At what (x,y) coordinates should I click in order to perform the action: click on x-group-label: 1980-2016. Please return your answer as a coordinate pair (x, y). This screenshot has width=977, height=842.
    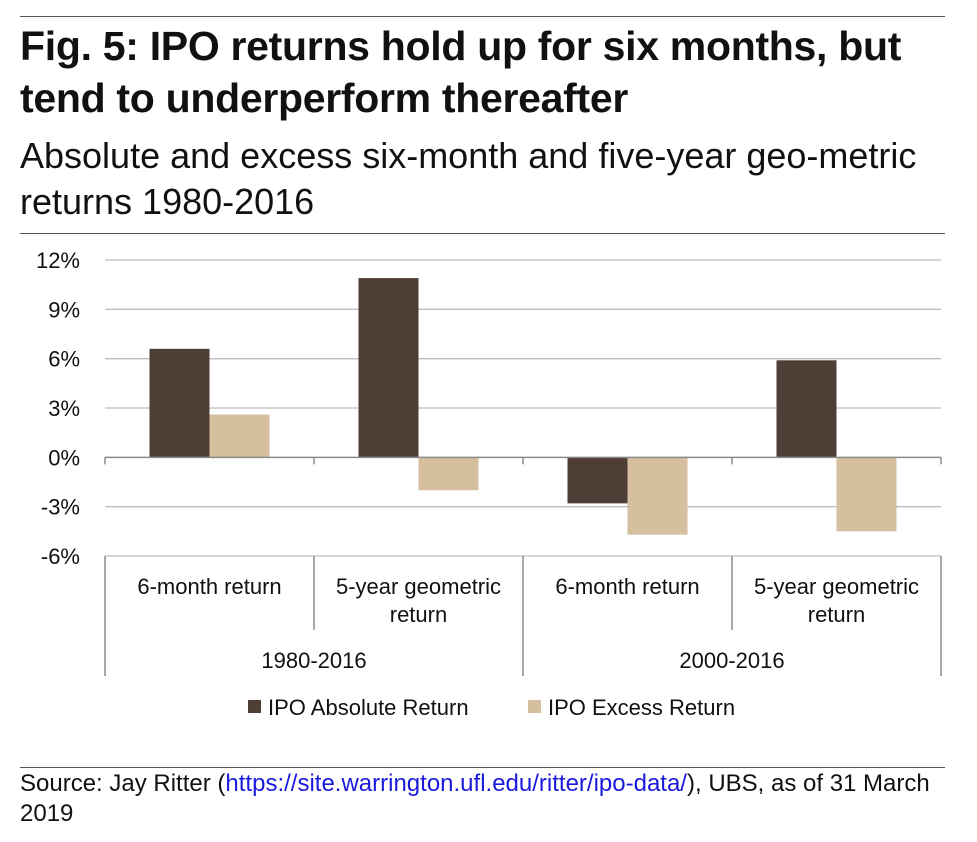
    Looking at the image, I should click on (313, 660).